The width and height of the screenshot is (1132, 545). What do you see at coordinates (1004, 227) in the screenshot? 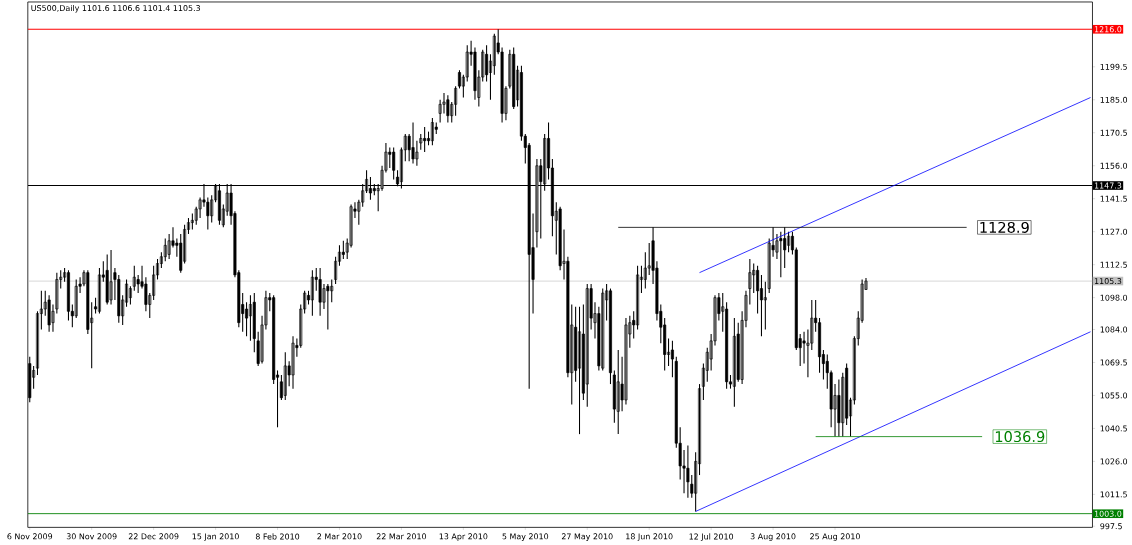
I see `data-label: 1128.9` at bounding box center [1004, 227].